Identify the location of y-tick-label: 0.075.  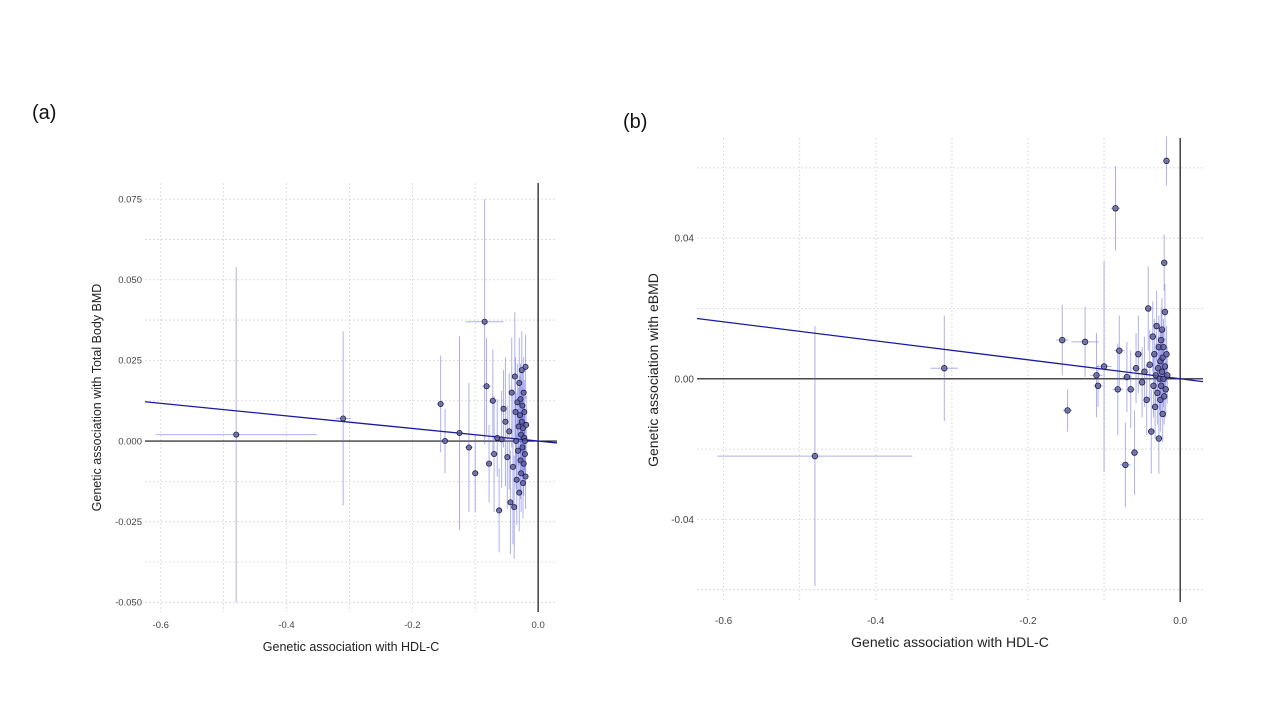
(130, 199).